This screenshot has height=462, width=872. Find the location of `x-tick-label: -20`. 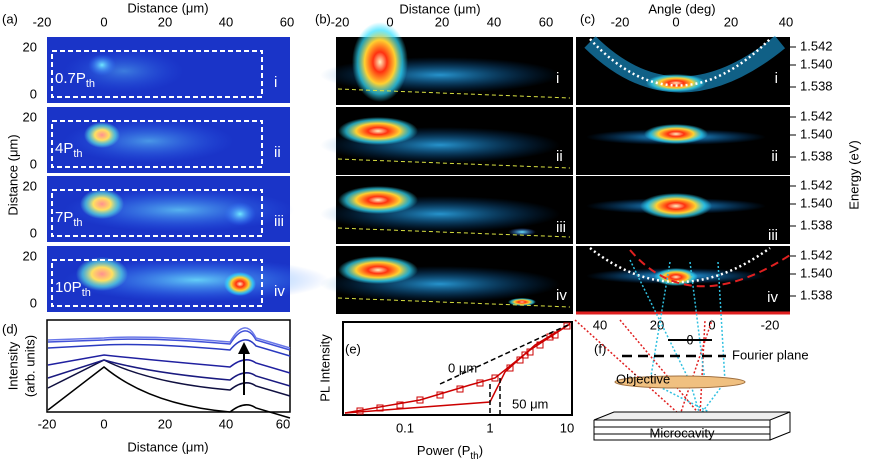

x-tick-label: -20 is located at coordinates (47, 423).